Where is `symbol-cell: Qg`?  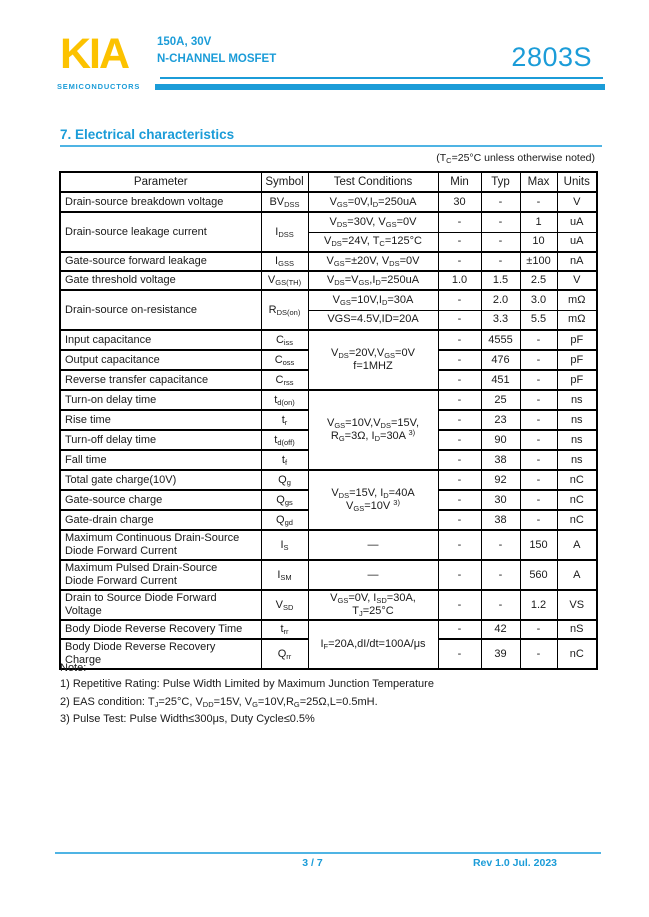
symbol-cell: Qg is located at coordinates (284, 480).